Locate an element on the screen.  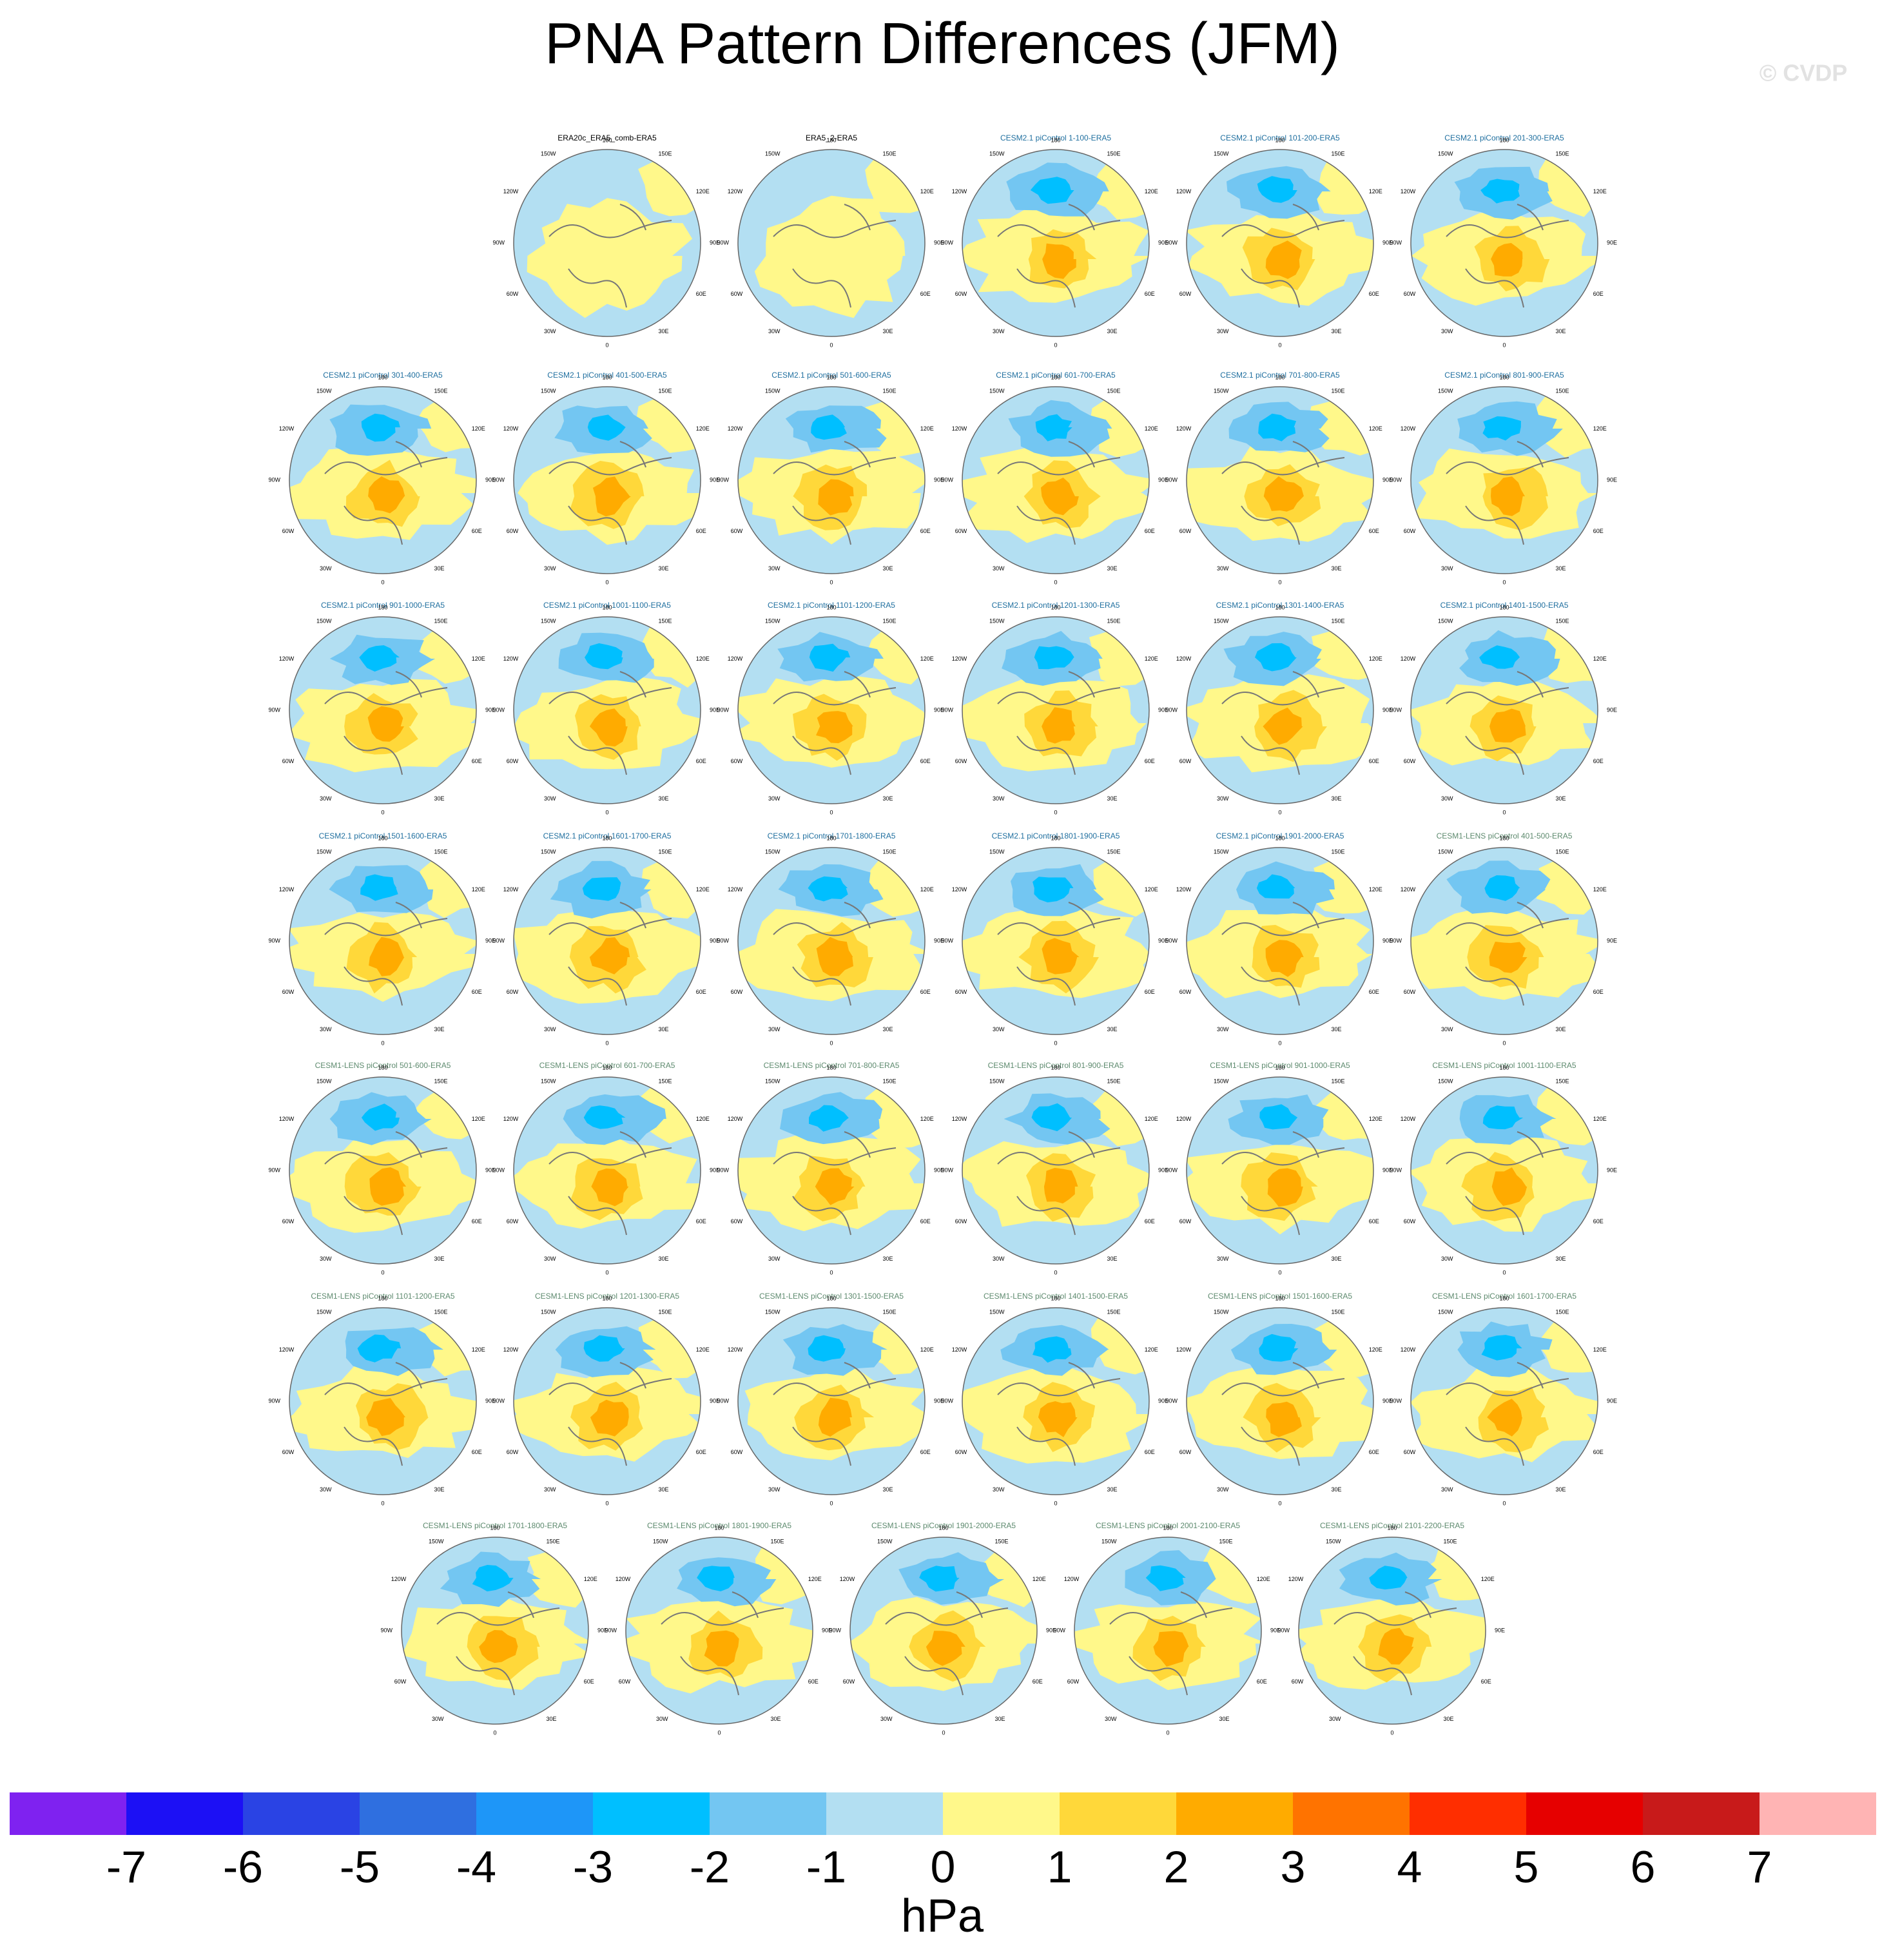
colorbar-box is located at coordinates (768, 1813).